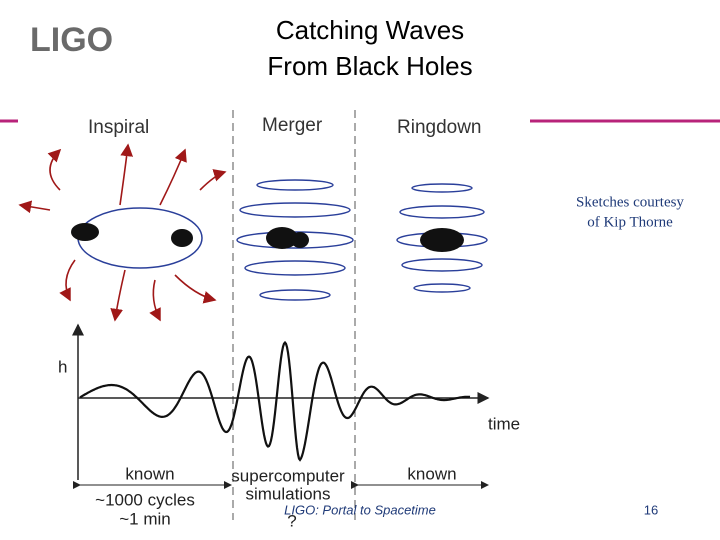  I want to click on title-line: Catching Waves, so click(370, 30).